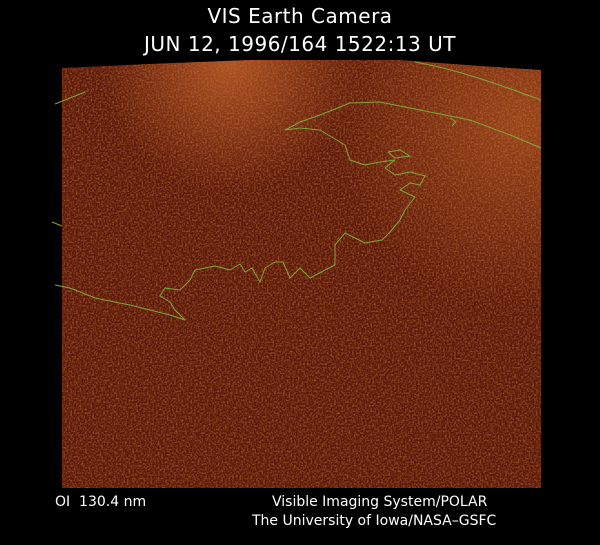 This screenshot has width=600, height=545. I want to click on title: VIS Earth Camera, so click(299, 16).